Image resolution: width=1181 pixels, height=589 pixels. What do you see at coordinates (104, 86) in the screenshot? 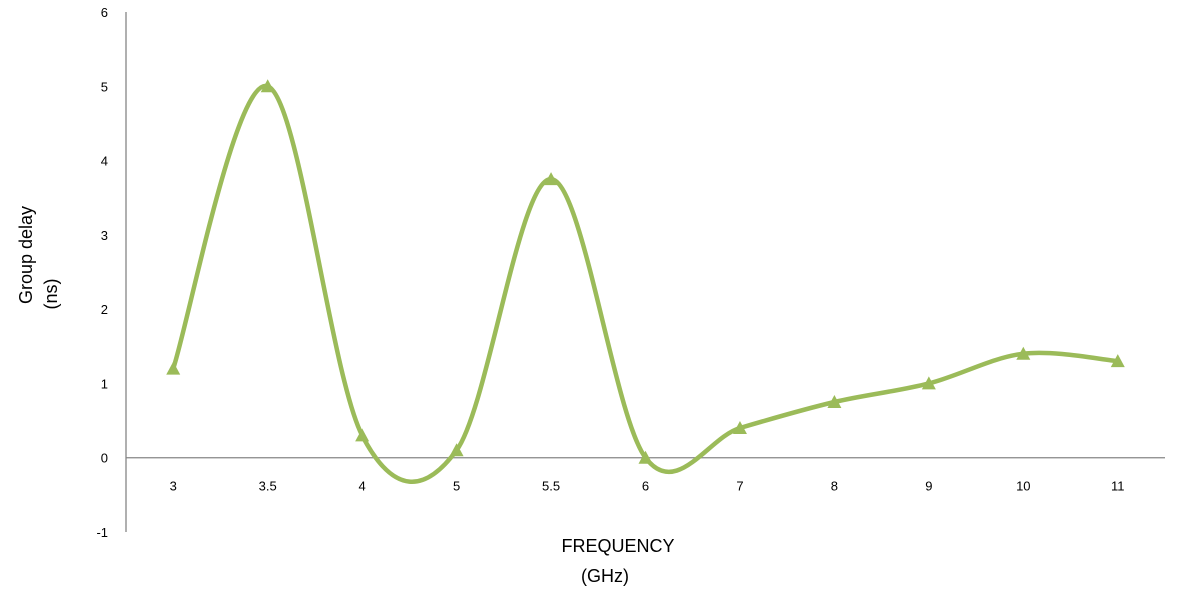
I see `y-tick-label: 5` at bounding box center [104, 86].